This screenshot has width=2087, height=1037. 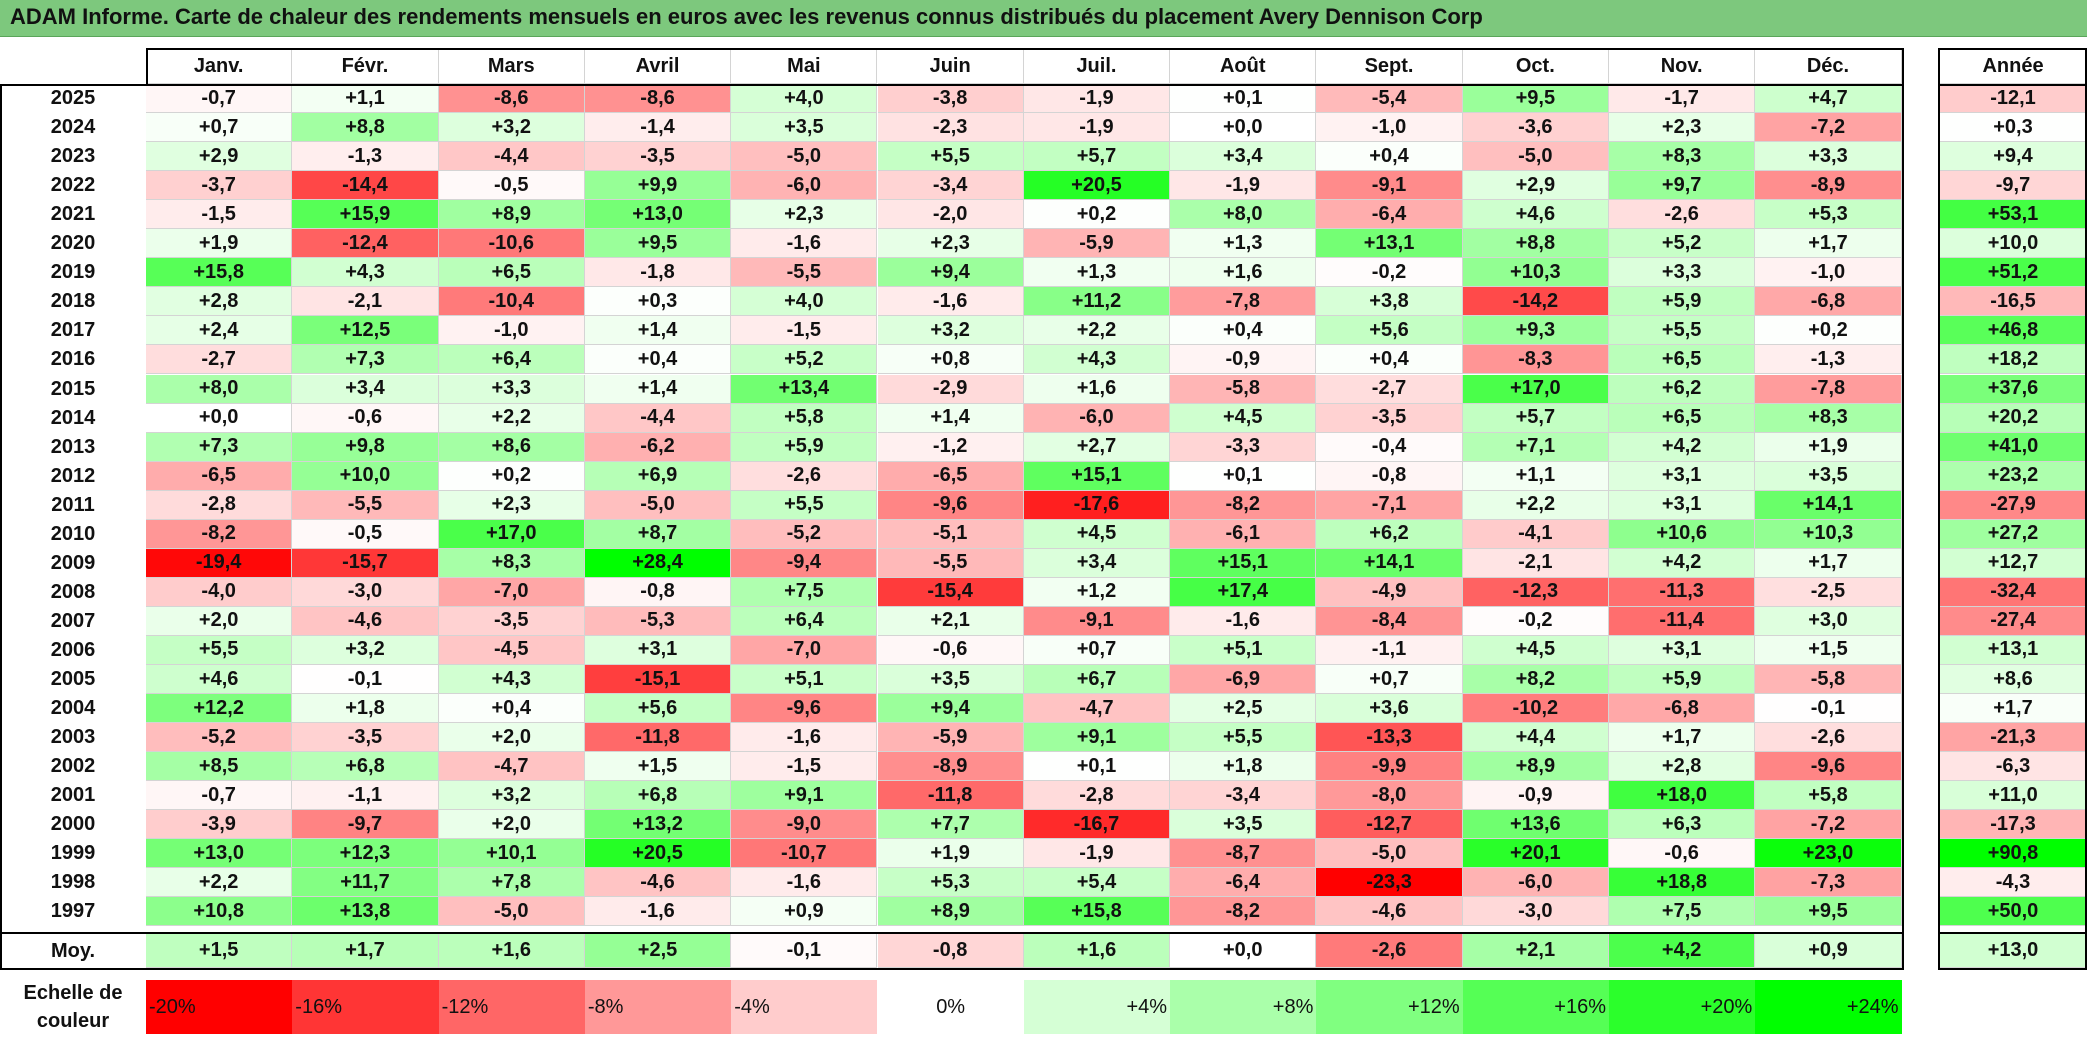 What do you see at coordinates (1243, 67) in the screenshot?
I see `month-header: Août` at bounding box center [1243, 67].